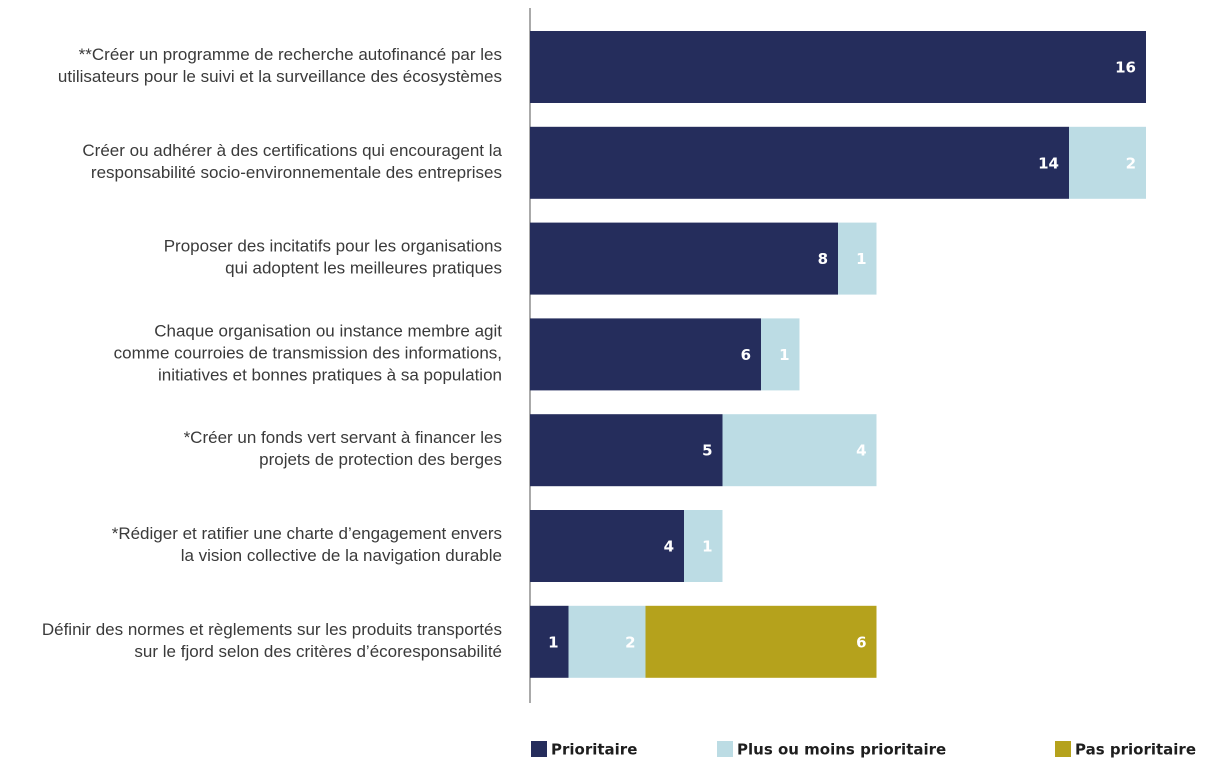 Image resolution: width=1225 pixels, height=764 pixels. Describe the element at coordinates (841, 750) in the screenshot. I see `legend-label: Plus ou moins prioritaire` at that location.